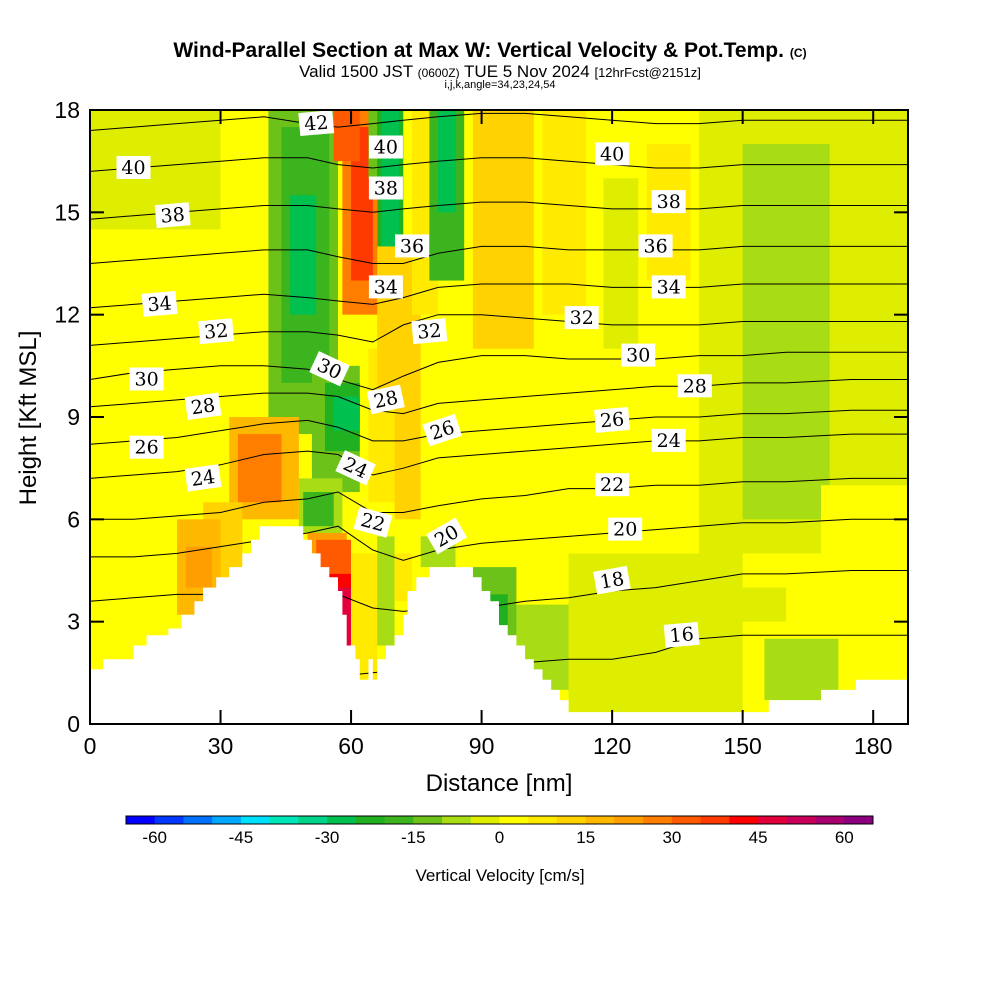 The width and height of the screenshot is (1000, 1000). Describe the element at coordinates (67, 212) in the screenshot. I see `y-tick-label: 15` at that location.